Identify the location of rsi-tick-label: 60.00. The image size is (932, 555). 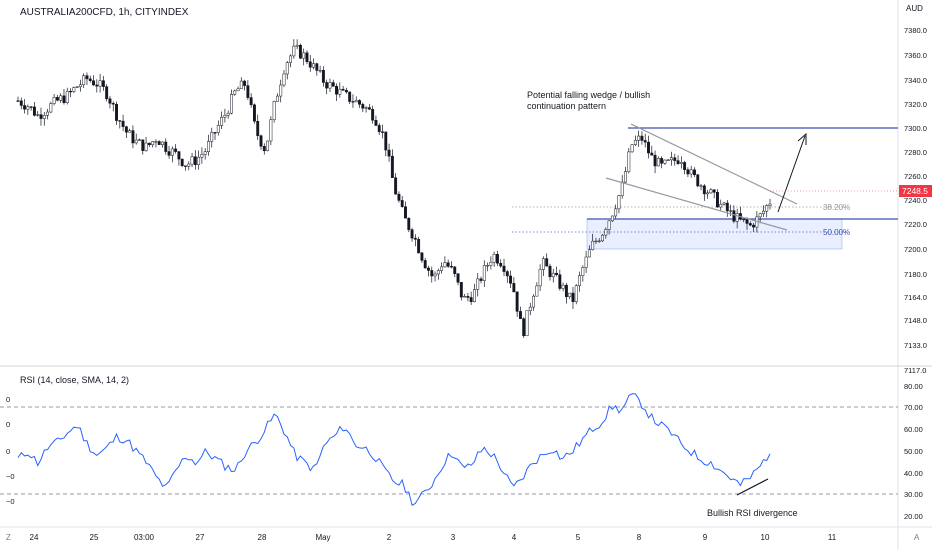
(913, 429).